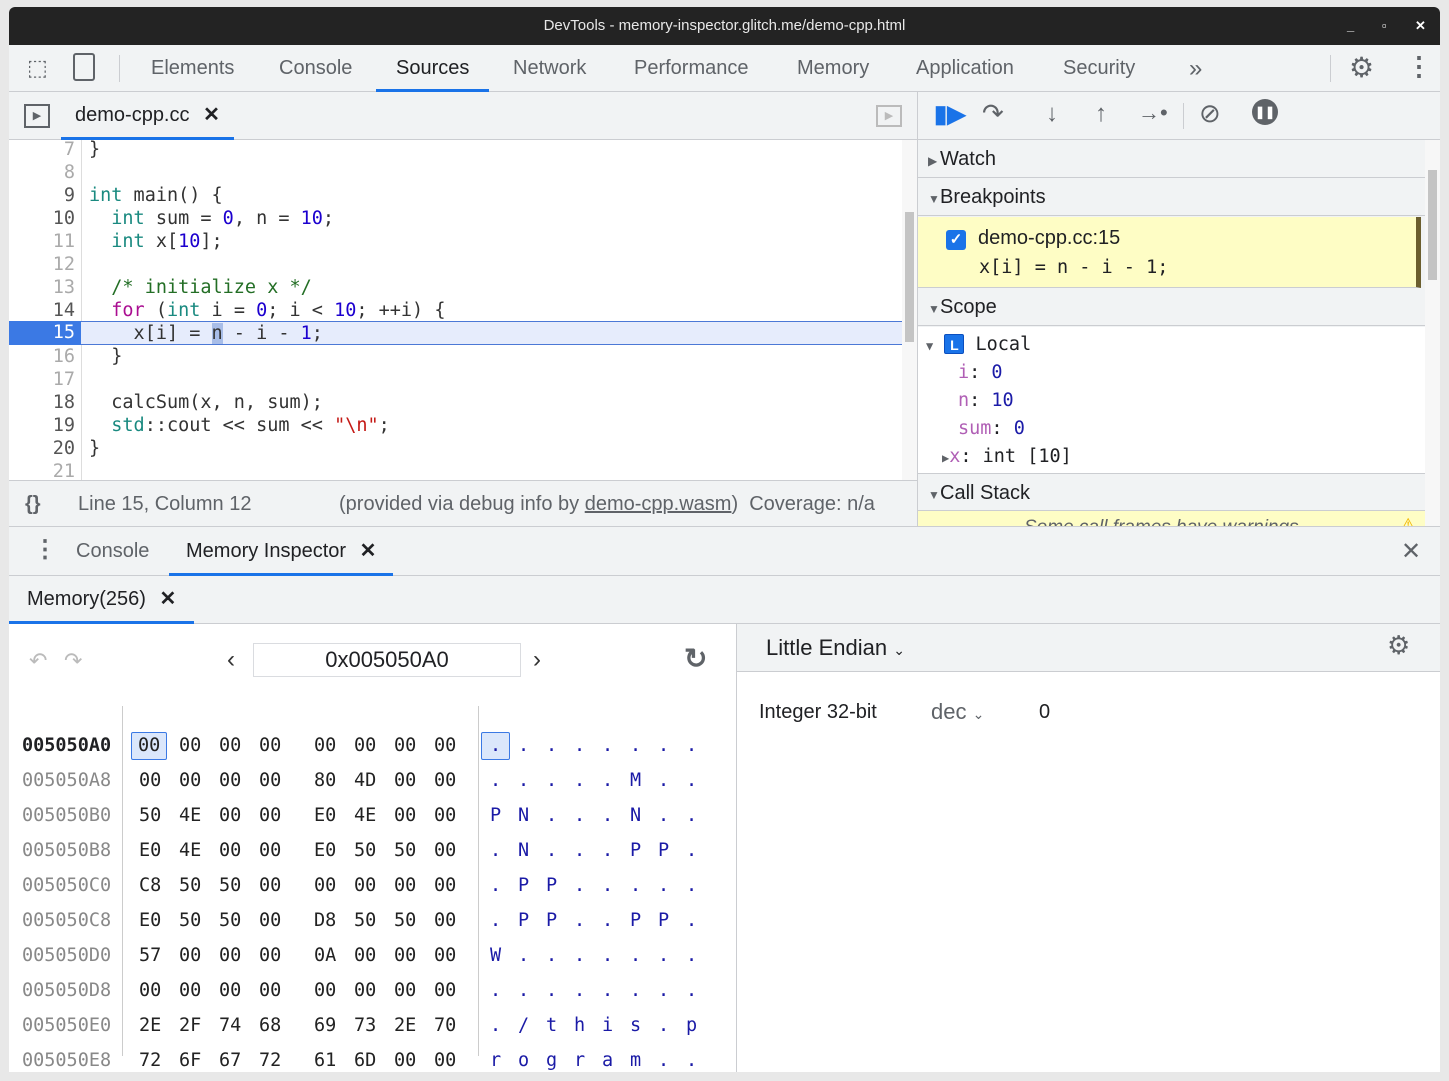 This screenshot has width=1449, height=1081. Describe the element at coordinates (190, 1060) in the screenshot. I see `byte-cell: 6F` at that location.